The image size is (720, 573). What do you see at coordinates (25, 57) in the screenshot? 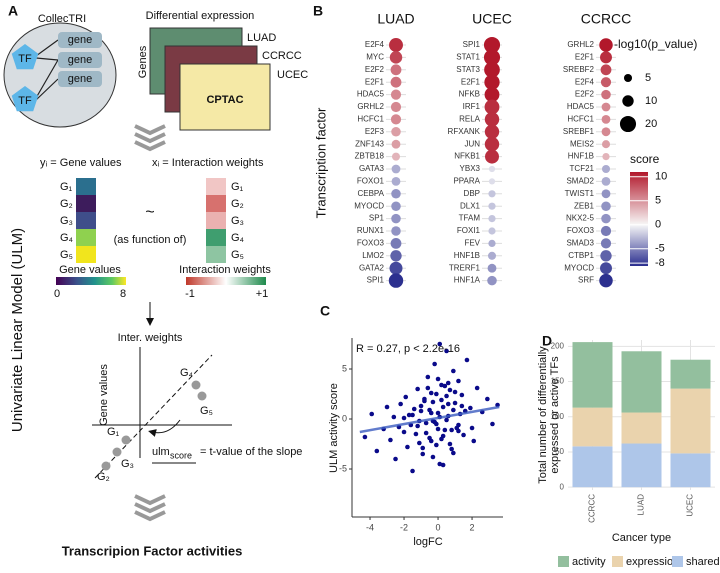
I see `tf-node` at bounding box center [25, 57].